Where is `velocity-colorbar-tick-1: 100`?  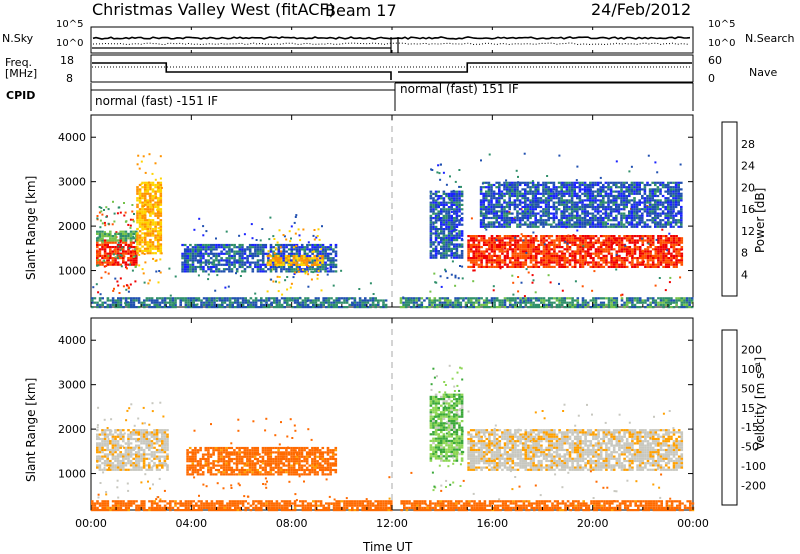
velocity-colorbar-tick-1: 100 is located at coordinates (751, 369).